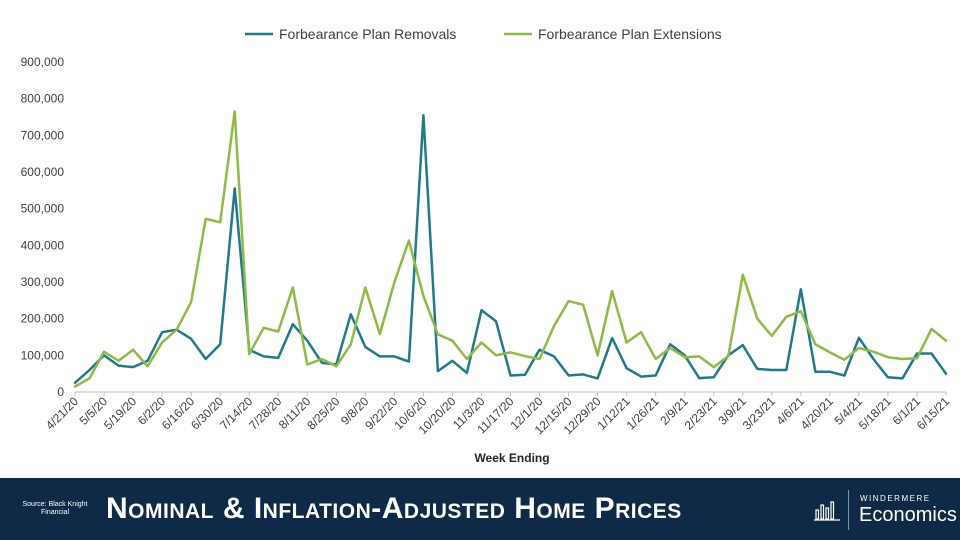 This screenshot has width=960, height=540. Describe the element at coordinates (817, 413) in the screenshot. I see `x-tick-label: 4/20/21` at that location.